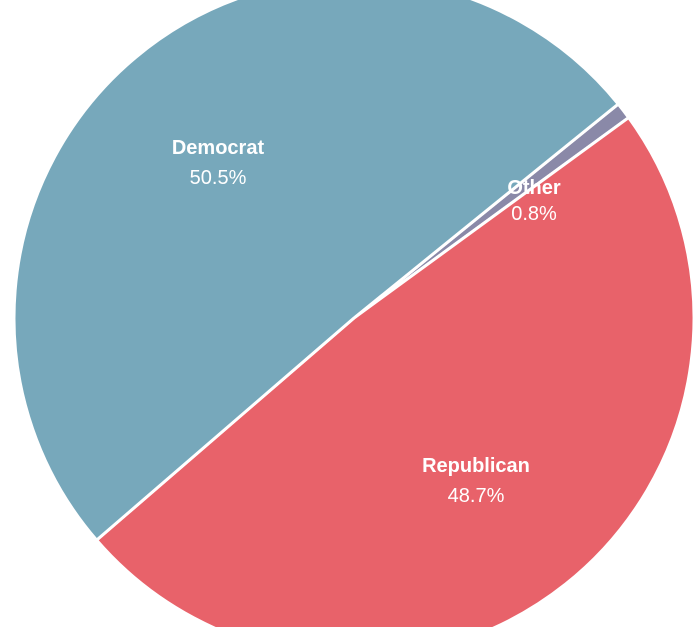 The image size is (695, 627). I want to click on label-group-republican: Republican 48.7%, so click(476, 481).